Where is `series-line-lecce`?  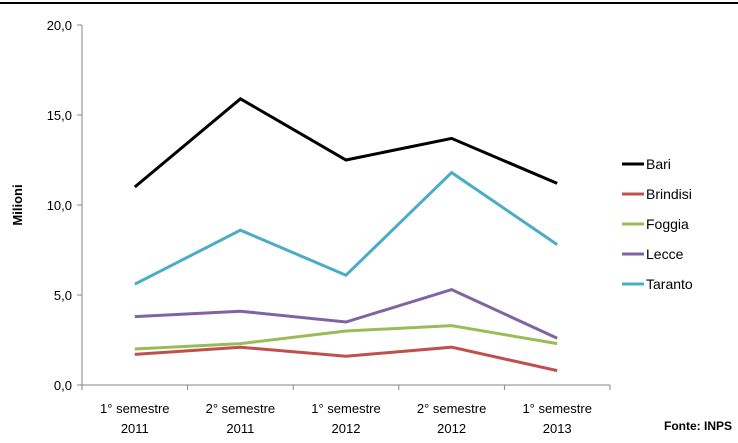
series-line-lecce is located at coordinates (346, 313).